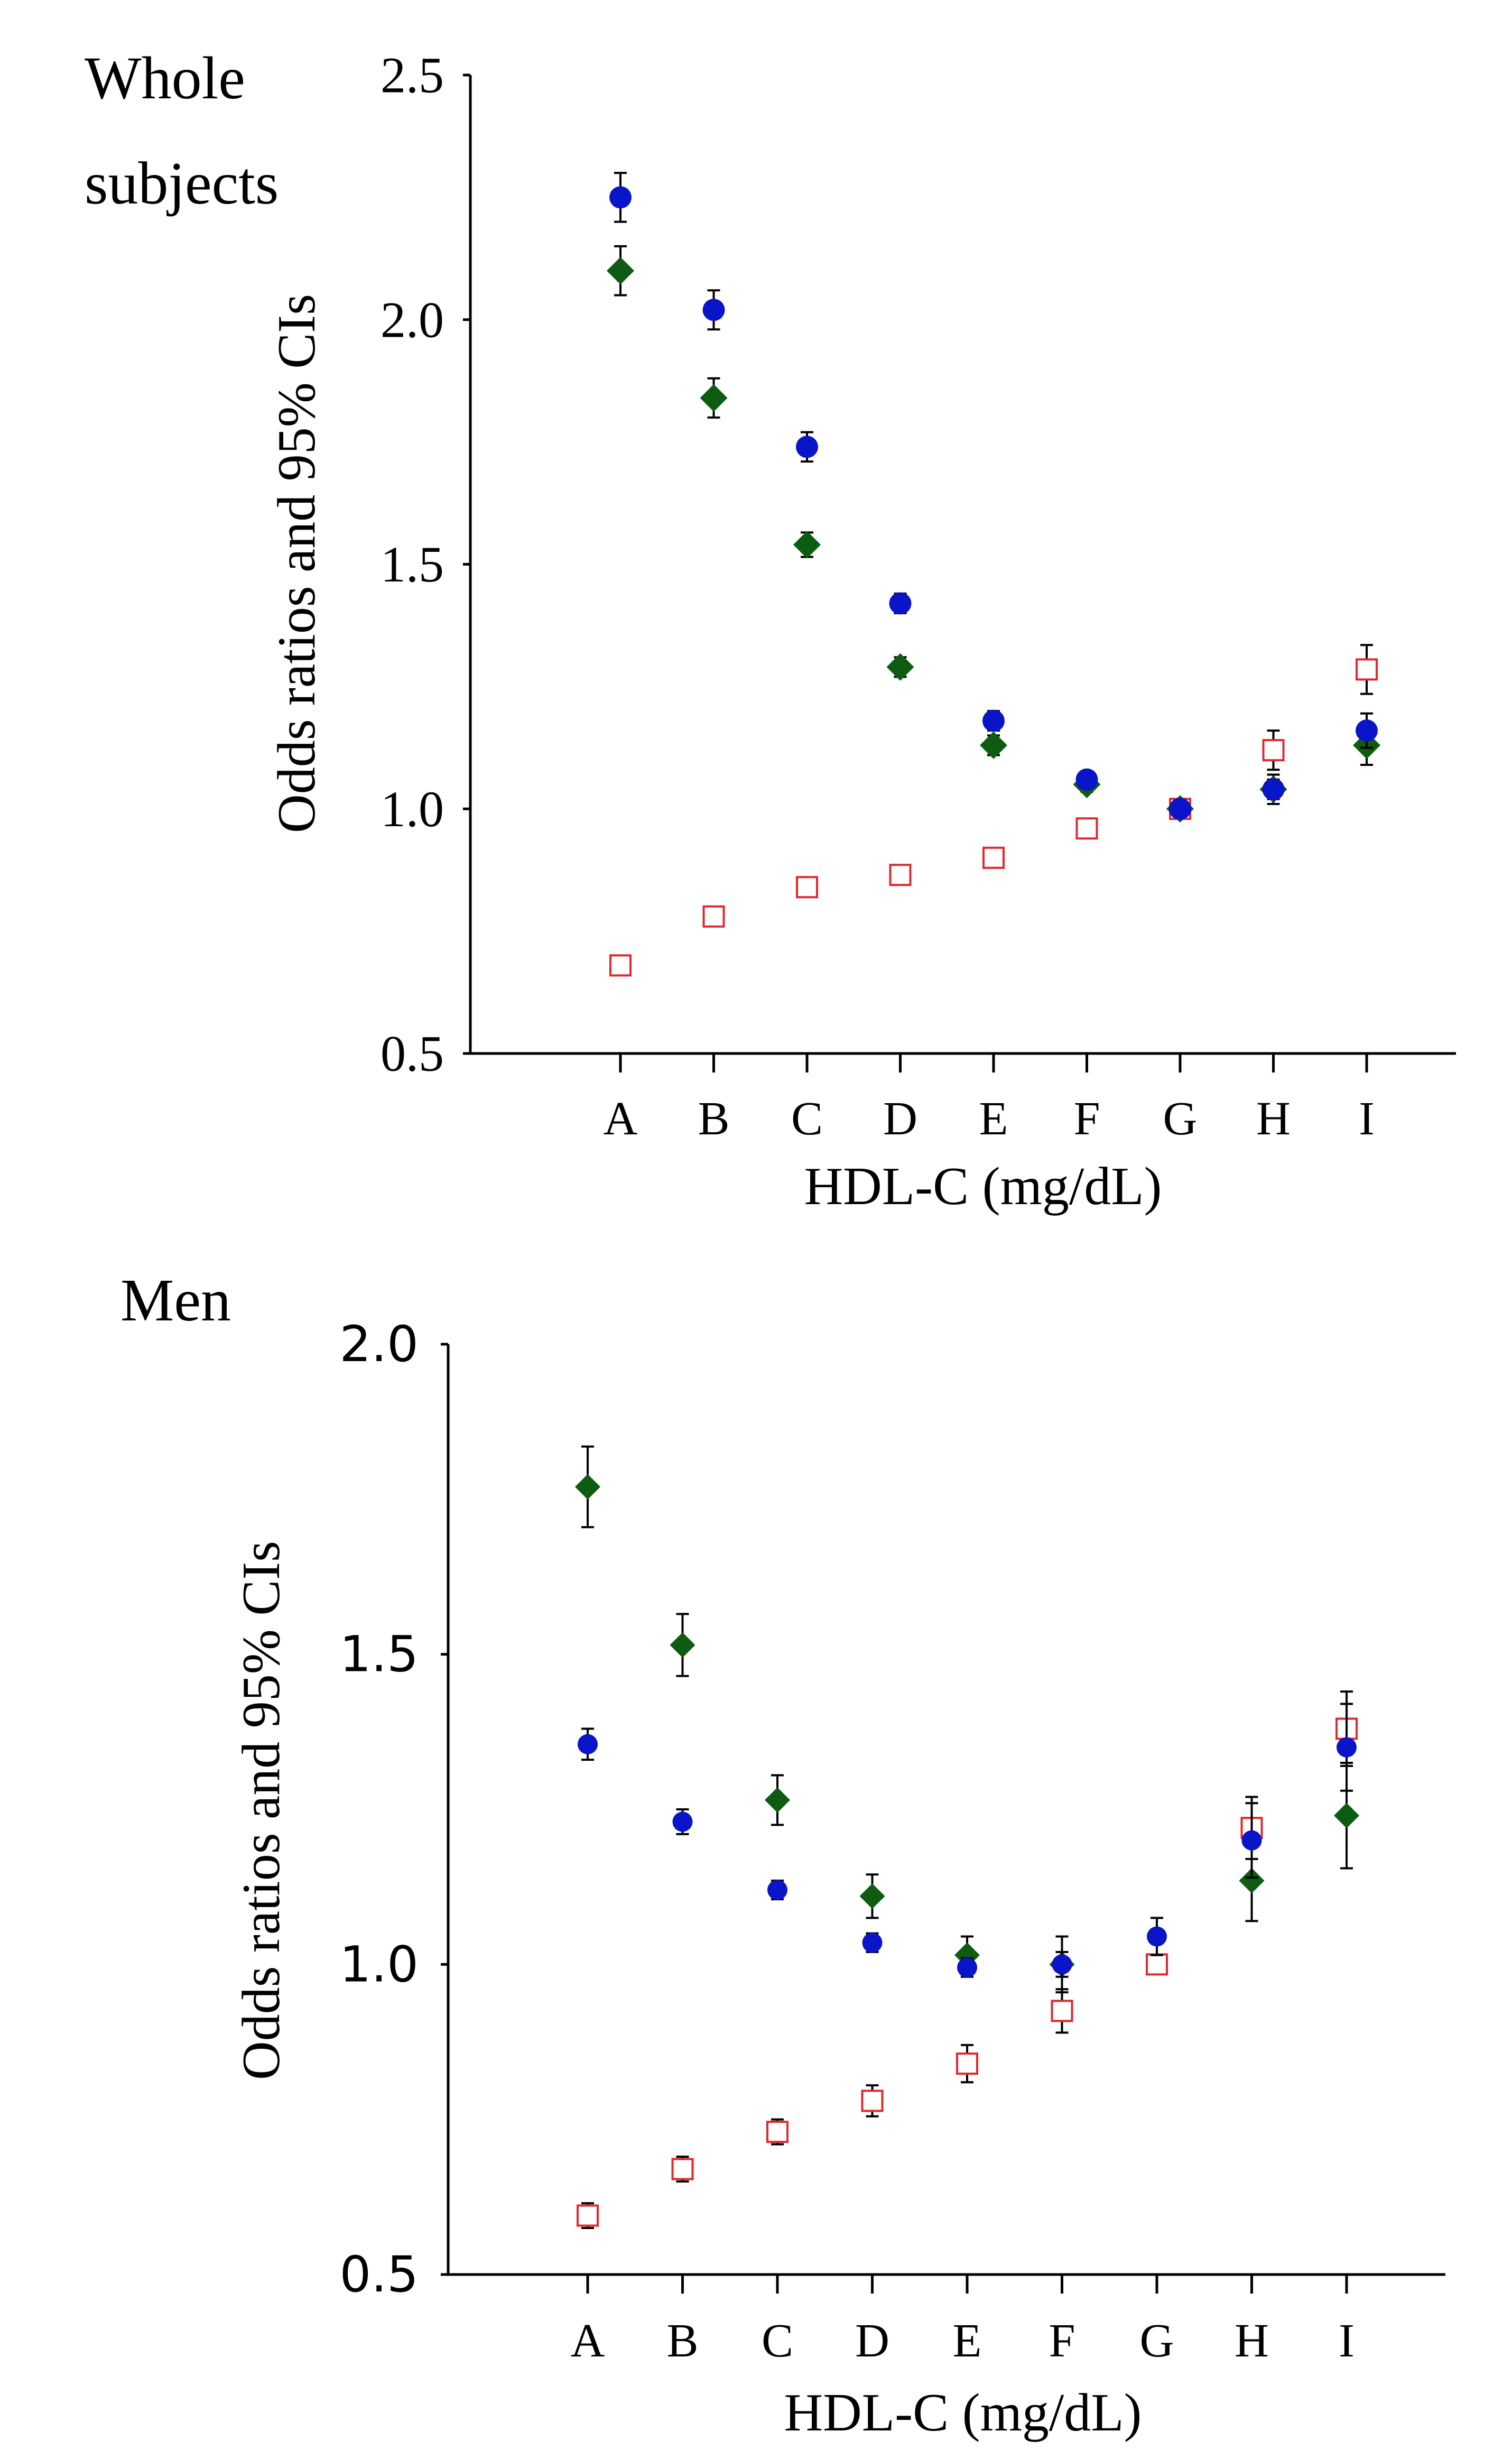 Image resolution: width=1512 pixels, height=2450 pixels. I want to click on y-ticks: 0.5 1.0 1.5 2.0 2.5, so click(426, 564).